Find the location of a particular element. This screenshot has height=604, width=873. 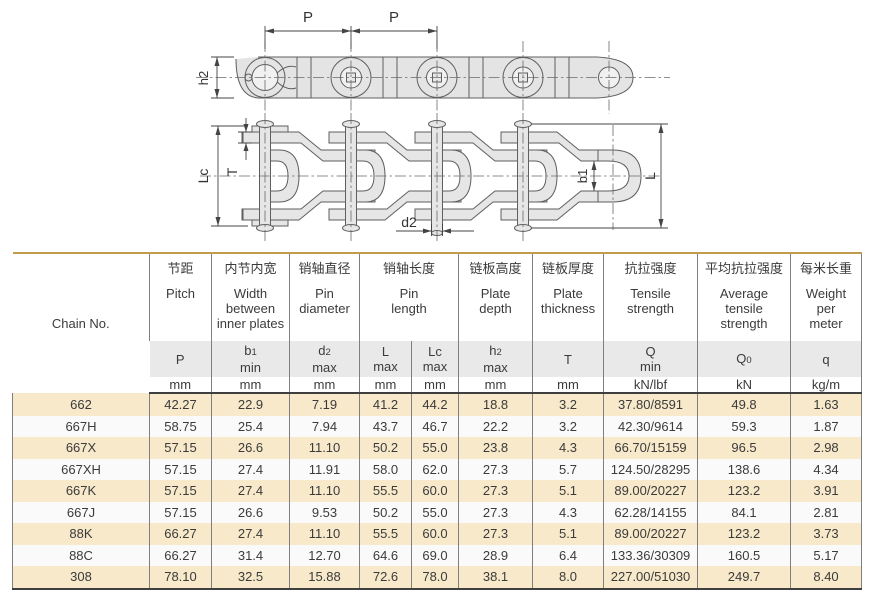

table-cell: 138.6 is located at coordinates (744, 469).